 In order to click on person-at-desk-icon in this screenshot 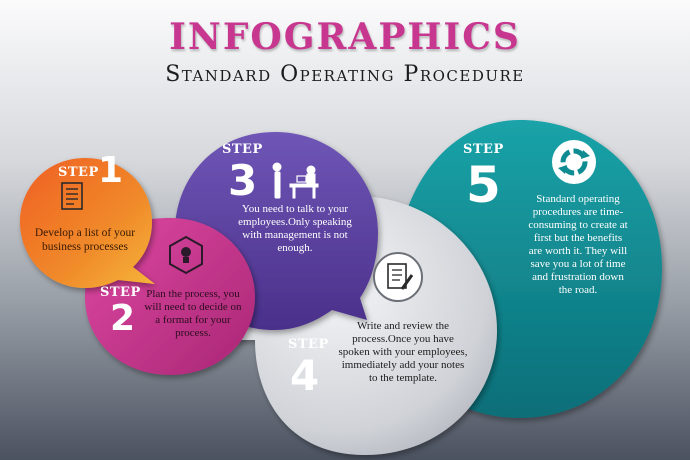, I will do `click(295, 180)`.